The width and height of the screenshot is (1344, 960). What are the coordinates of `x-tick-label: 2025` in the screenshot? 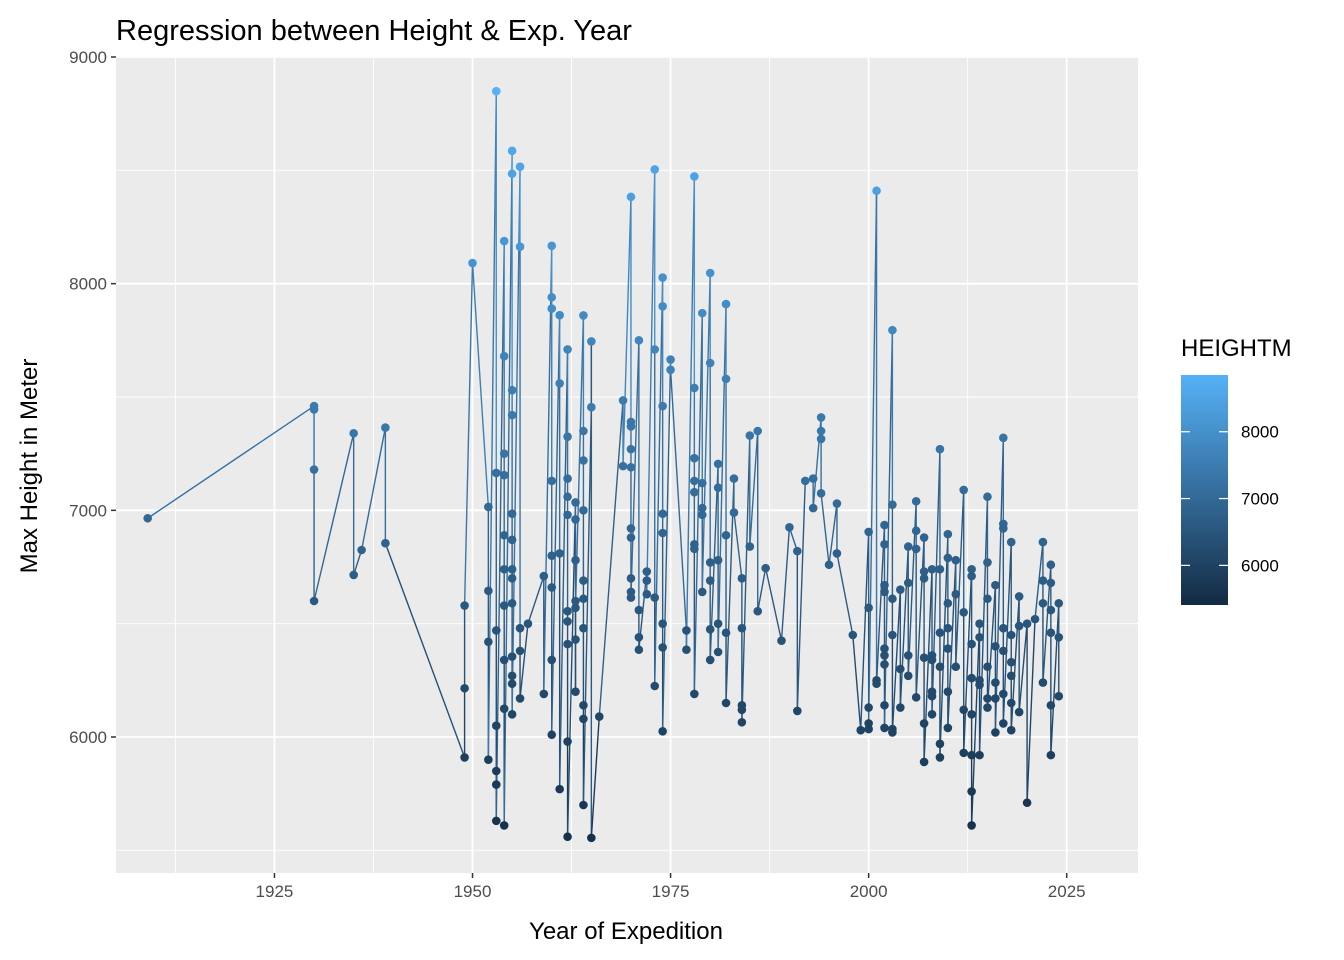 It's located at (1067, 891).